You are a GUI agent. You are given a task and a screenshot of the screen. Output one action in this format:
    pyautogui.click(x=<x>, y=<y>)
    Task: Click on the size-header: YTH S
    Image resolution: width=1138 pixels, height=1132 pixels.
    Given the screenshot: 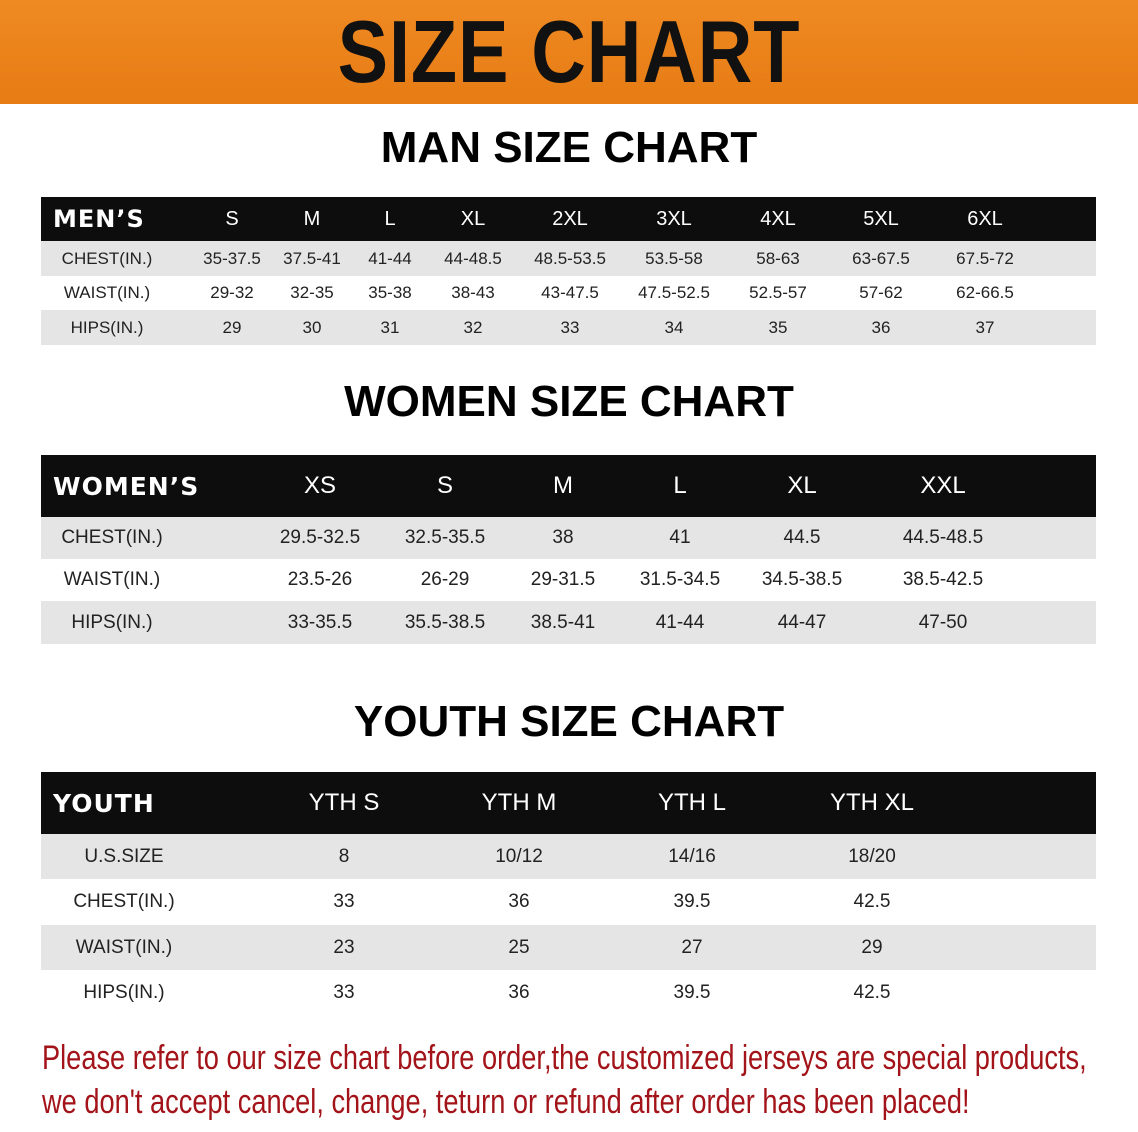 What is the action you would take?
    pyautogui.click(x=344, y=802)
    